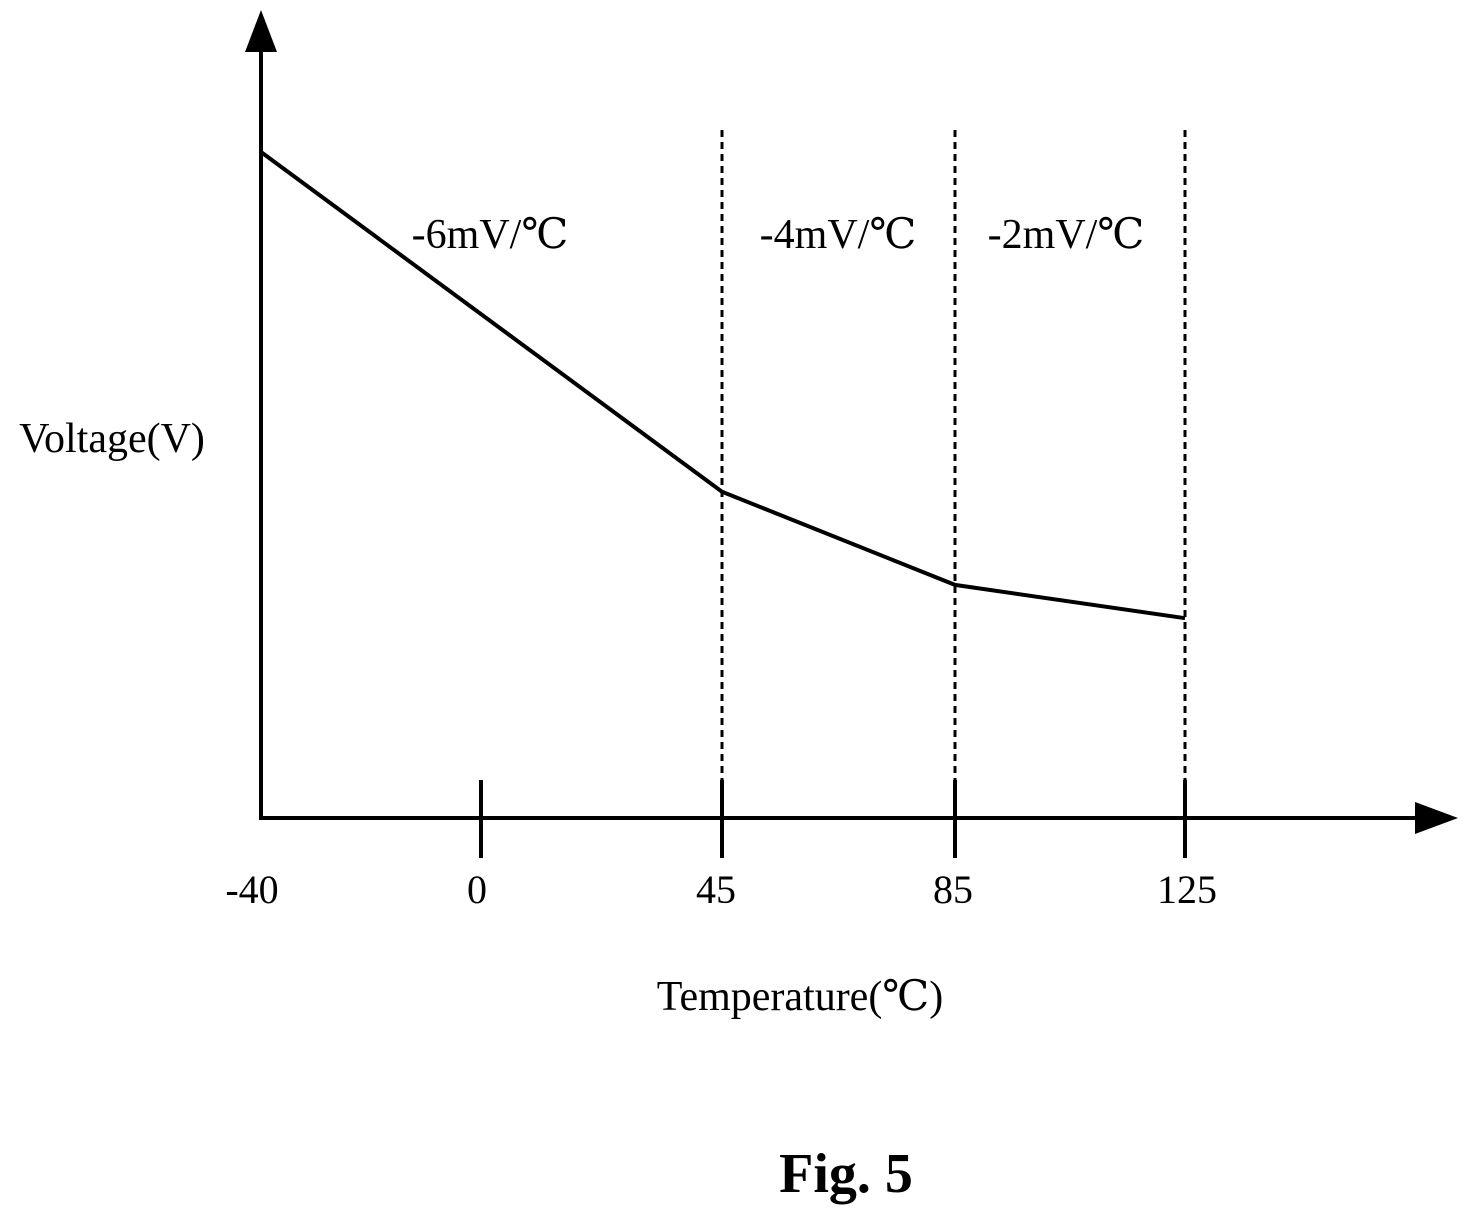 Image resolution: width=1476 pixels, height=1224 pixels. I want to click on x-tick-label: 85, so click(953, 889).